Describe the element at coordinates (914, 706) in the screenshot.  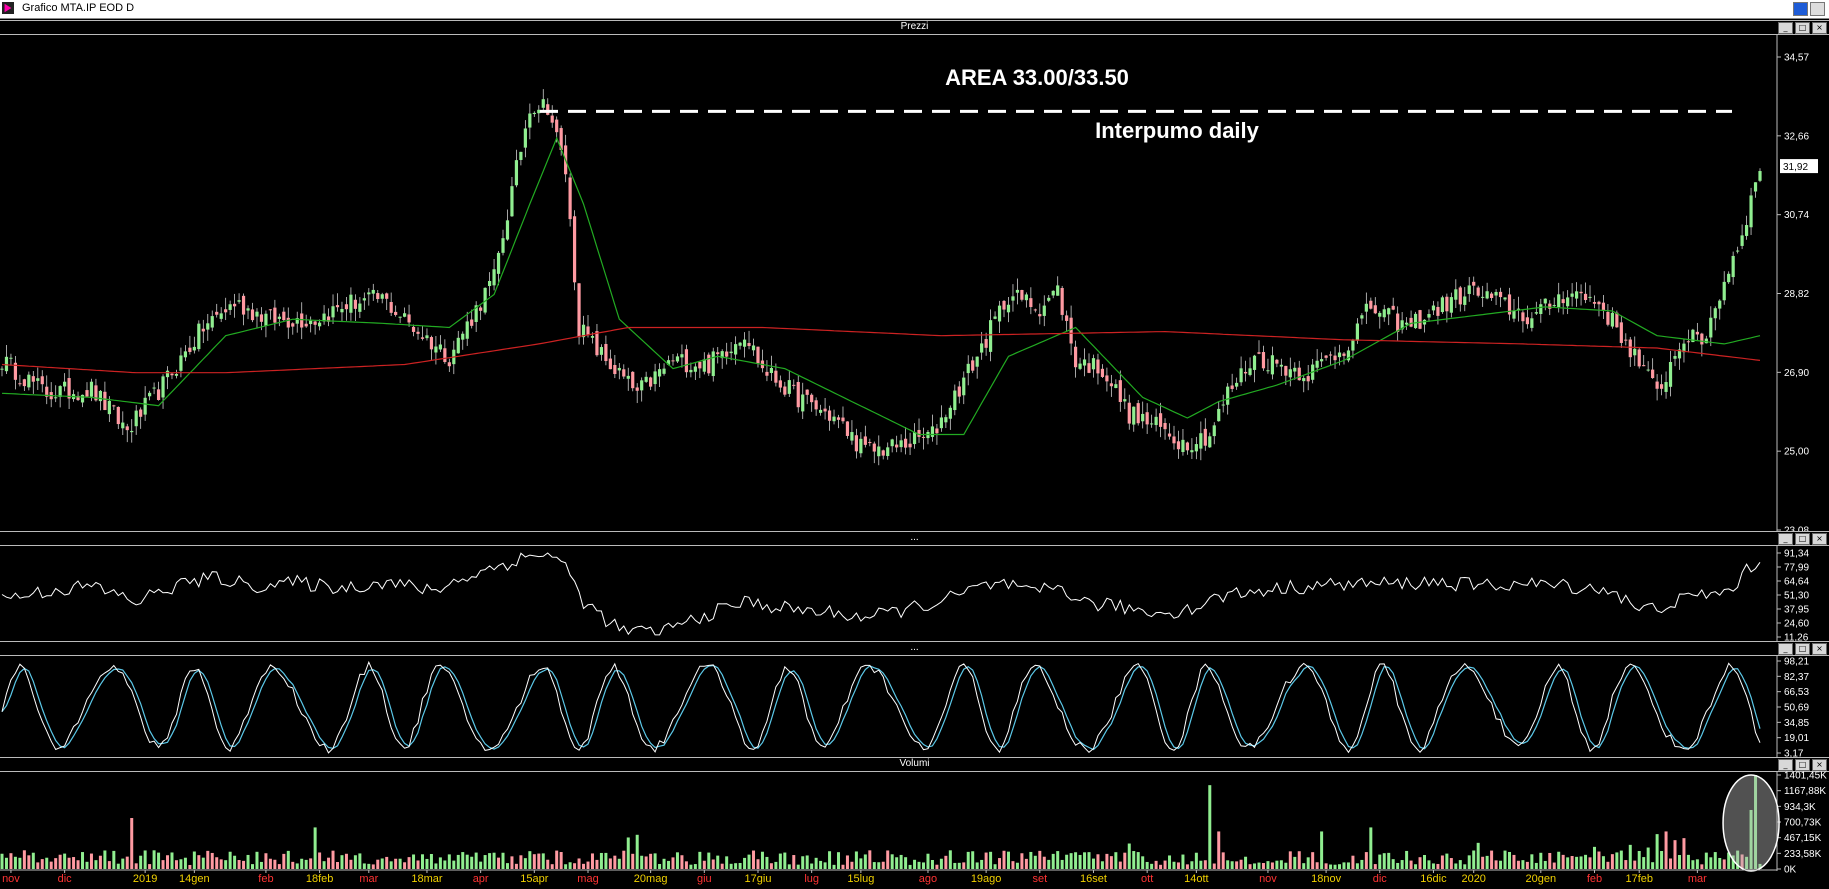
I see `stochastic-chart: 98,21 82,37 66,53 50,69 34,85 19,01 3,17` at that location.